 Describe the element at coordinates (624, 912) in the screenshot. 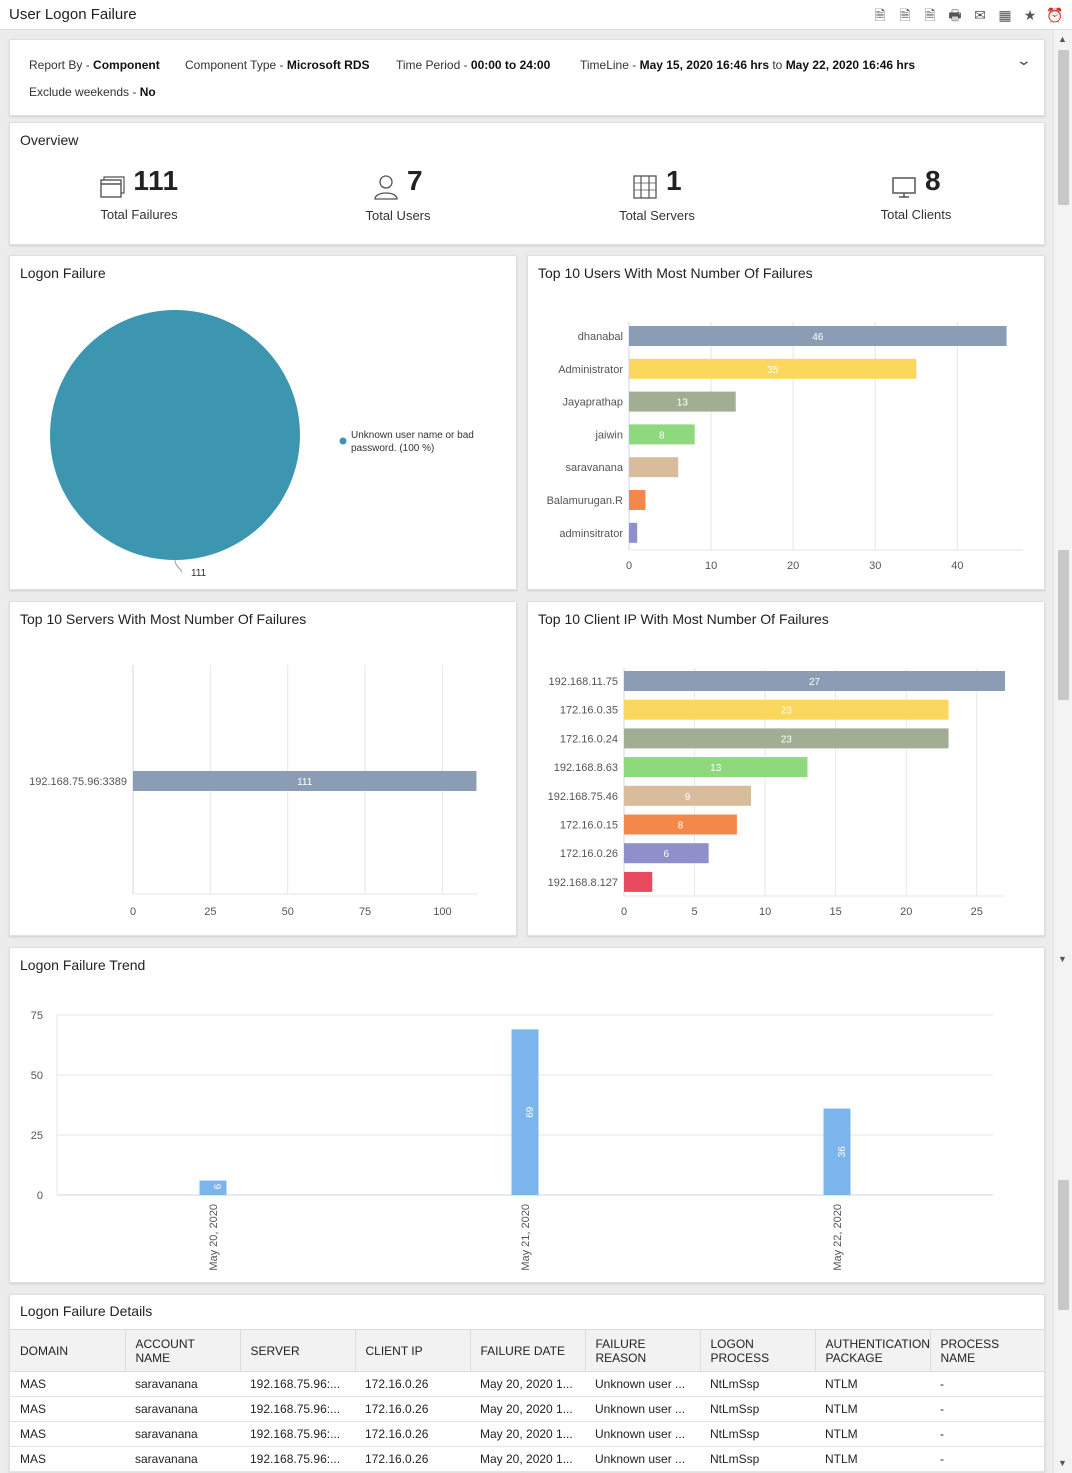

I see `clients-x-tick-label: 0` at that location.